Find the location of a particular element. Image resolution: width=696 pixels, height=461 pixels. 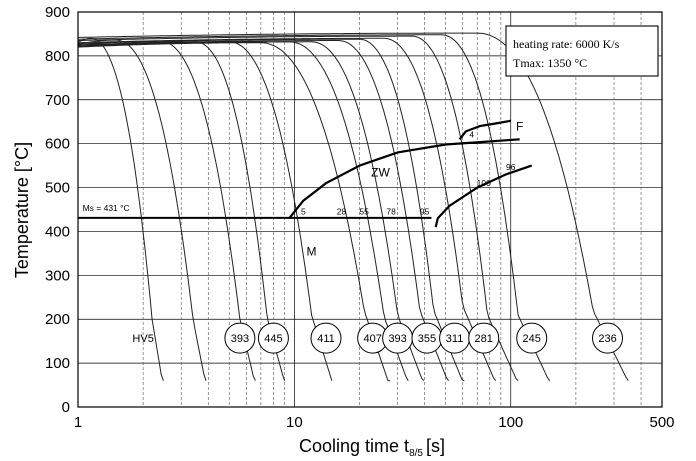

boundary-zw-start is located at coordinates (404, 178).